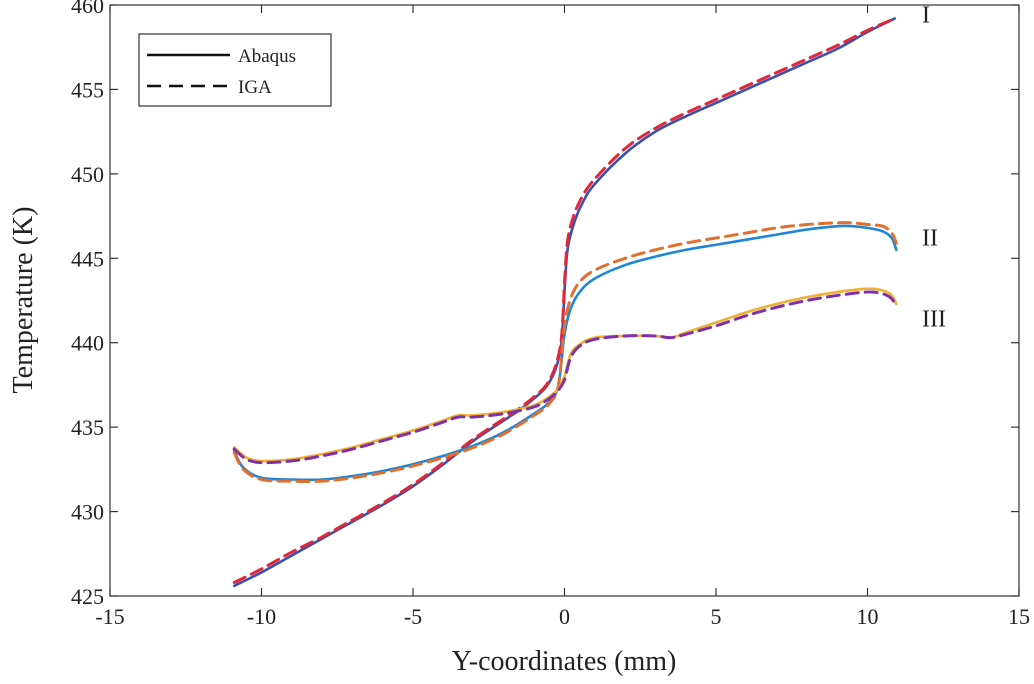 The image size is (1034, 684). What do you see at coordinates (87, 343) in the screenshot?
I see `y-tick-label: 440` at bounding box center [87, 343].